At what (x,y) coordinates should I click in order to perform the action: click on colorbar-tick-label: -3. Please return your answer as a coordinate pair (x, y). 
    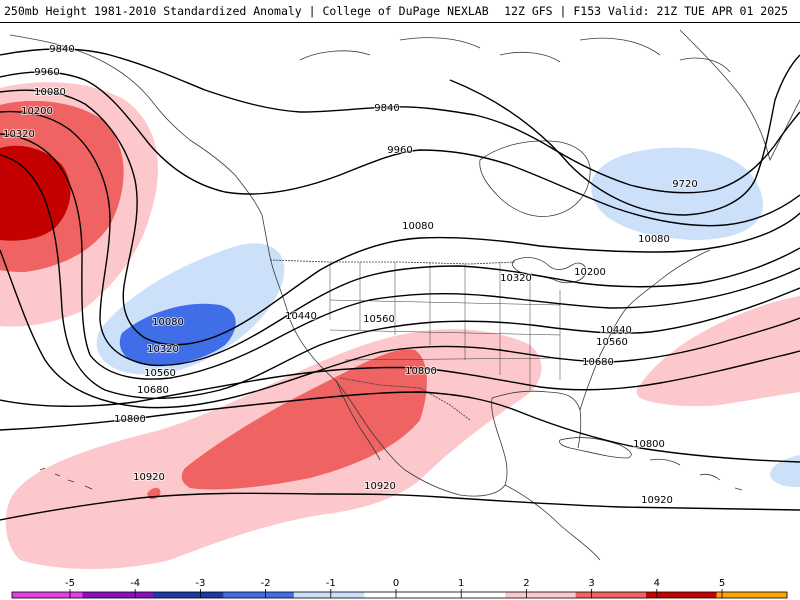
    Looking at the image, I should click on (200, 583).